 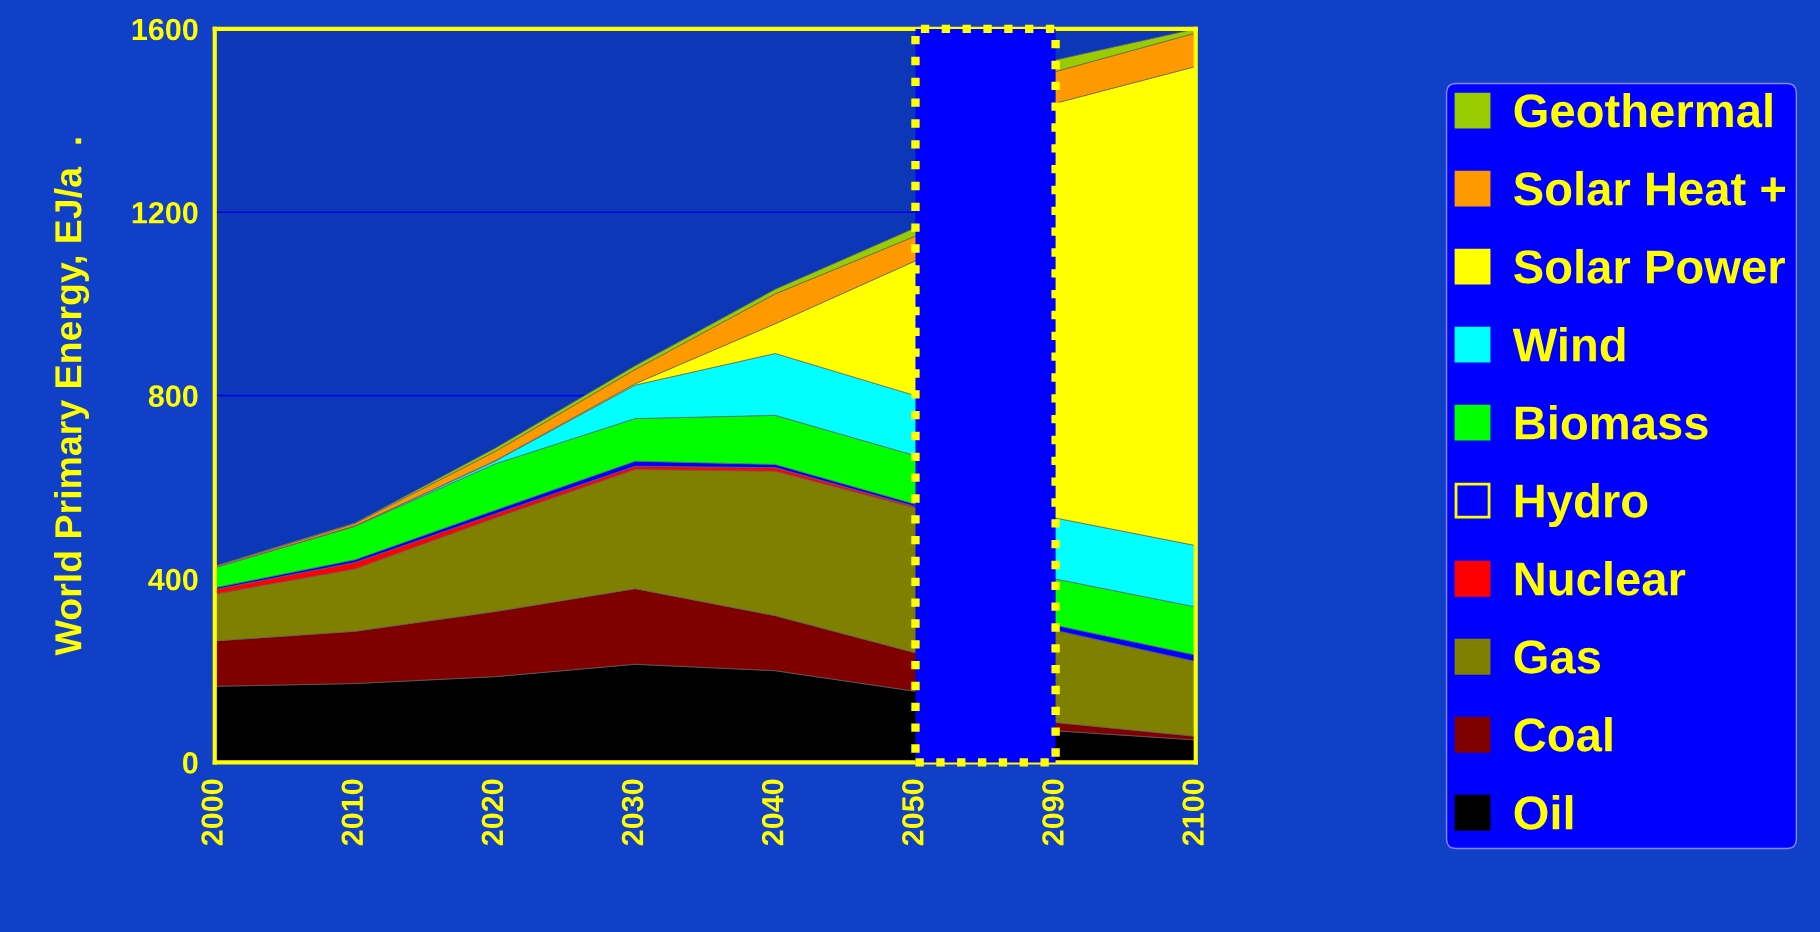 I want to click on x-tick-label: 2030, so click(x=632, y=812).